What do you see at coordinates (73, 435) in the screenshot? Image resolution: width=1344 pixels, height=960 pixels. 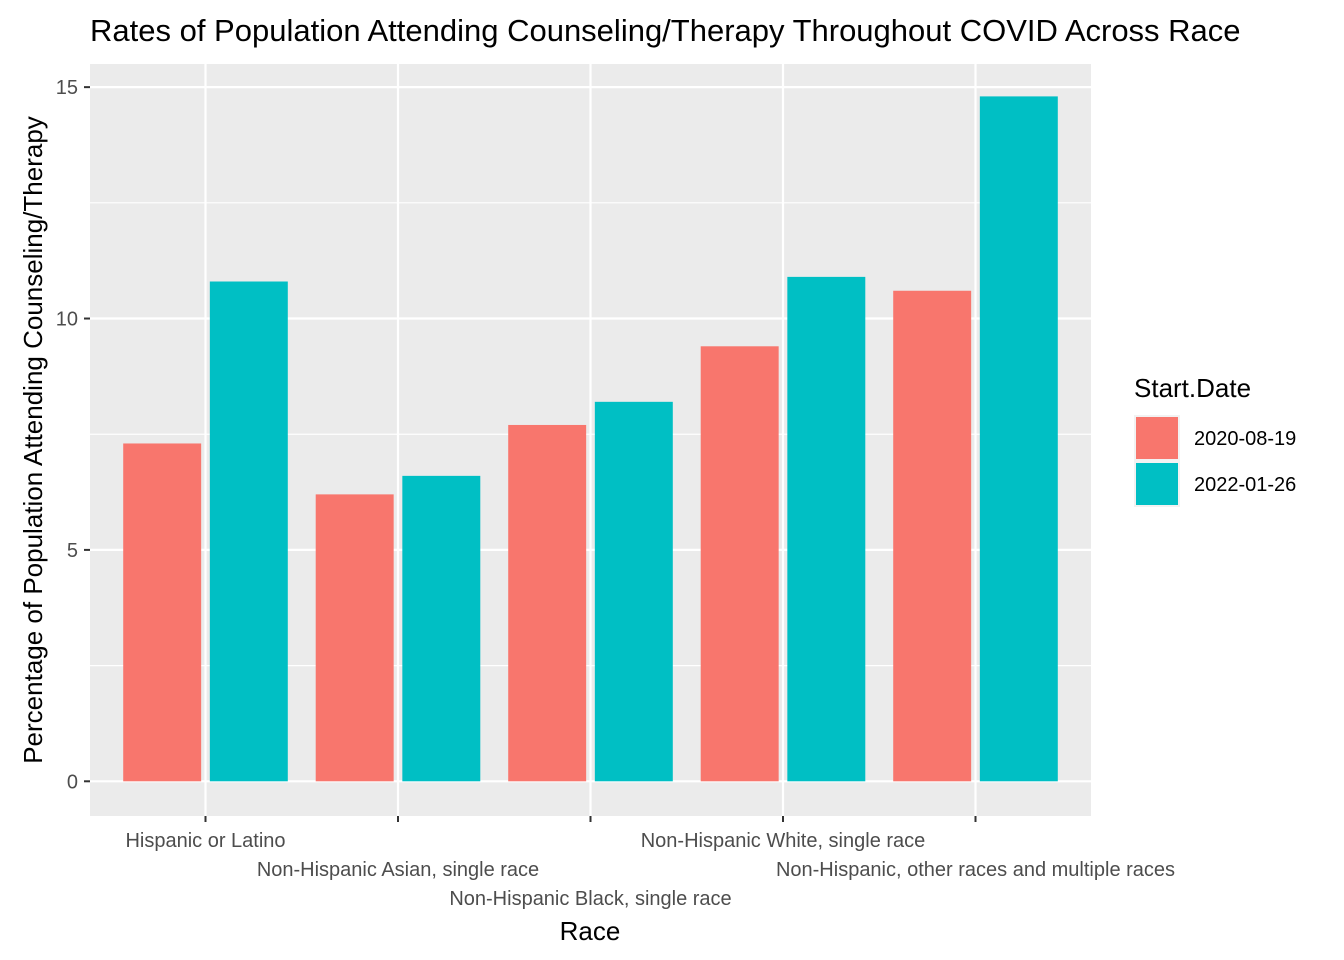 I see `y-axis: 0 5 10 15` at bounding box center [73, 435].